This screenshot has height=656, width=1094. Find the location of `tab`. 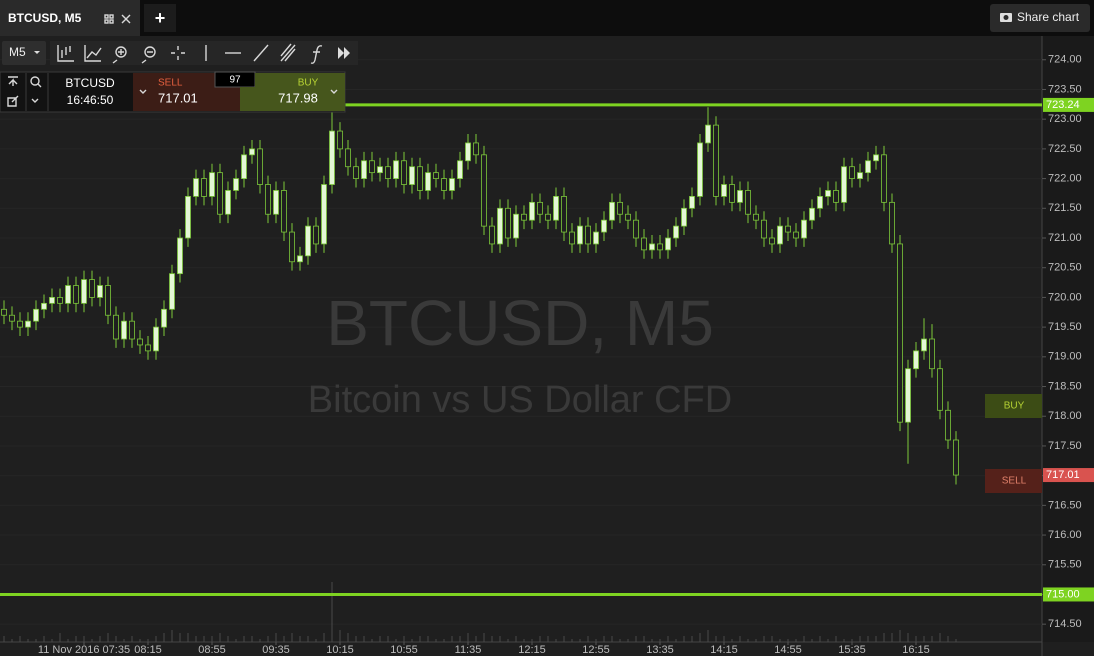

tab is located at coordinates (70, 18).